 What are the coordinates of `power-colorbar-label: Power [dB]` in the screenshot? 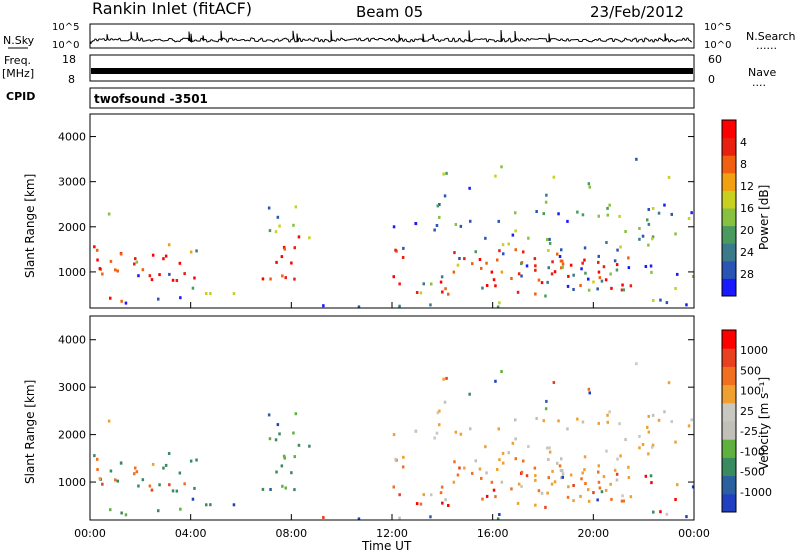 It's located at (764, 217).